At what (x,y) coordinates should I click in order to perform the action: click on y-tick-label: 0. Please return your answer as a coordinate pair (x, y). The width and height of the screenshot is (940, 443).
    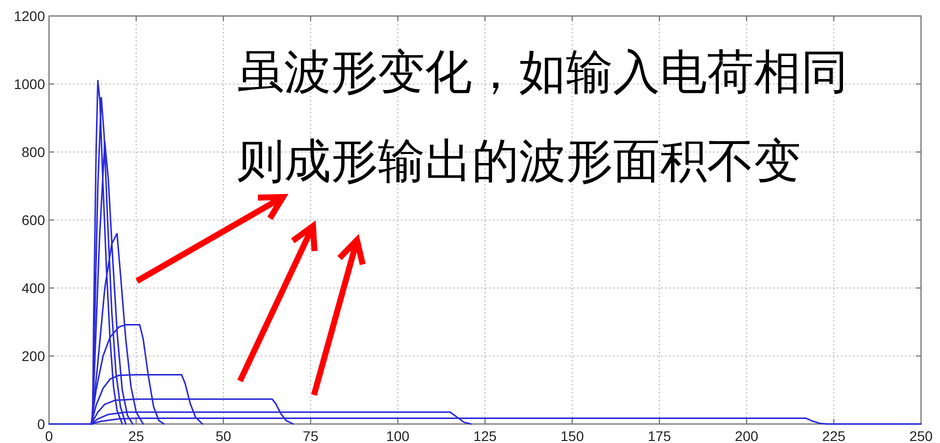
    Looking at the image, I should click on (41, 424).